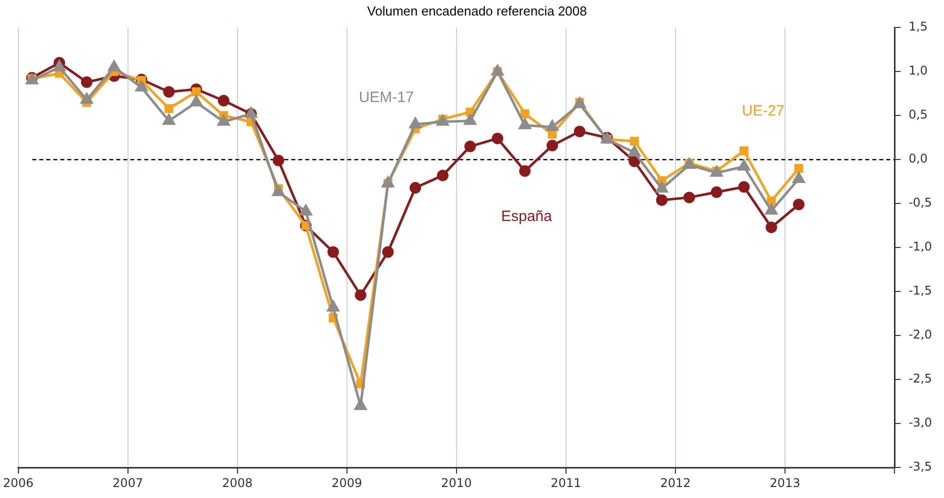 This screenshot has height=498, width=944. I want to click on y-tick-label: -2,0, so click(920, 335).